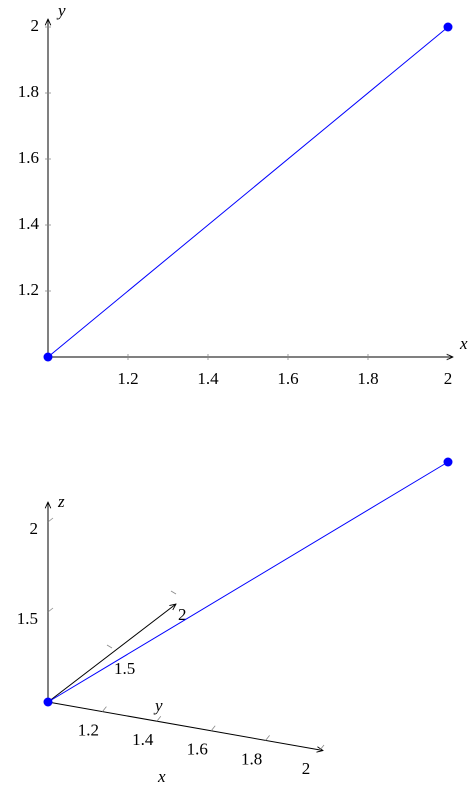 The width and height of the screenshot is (474, 792). Describe the element at coordinates (27, 618) in the screenshot. I see `z-tick-label: 1.5` at that location.